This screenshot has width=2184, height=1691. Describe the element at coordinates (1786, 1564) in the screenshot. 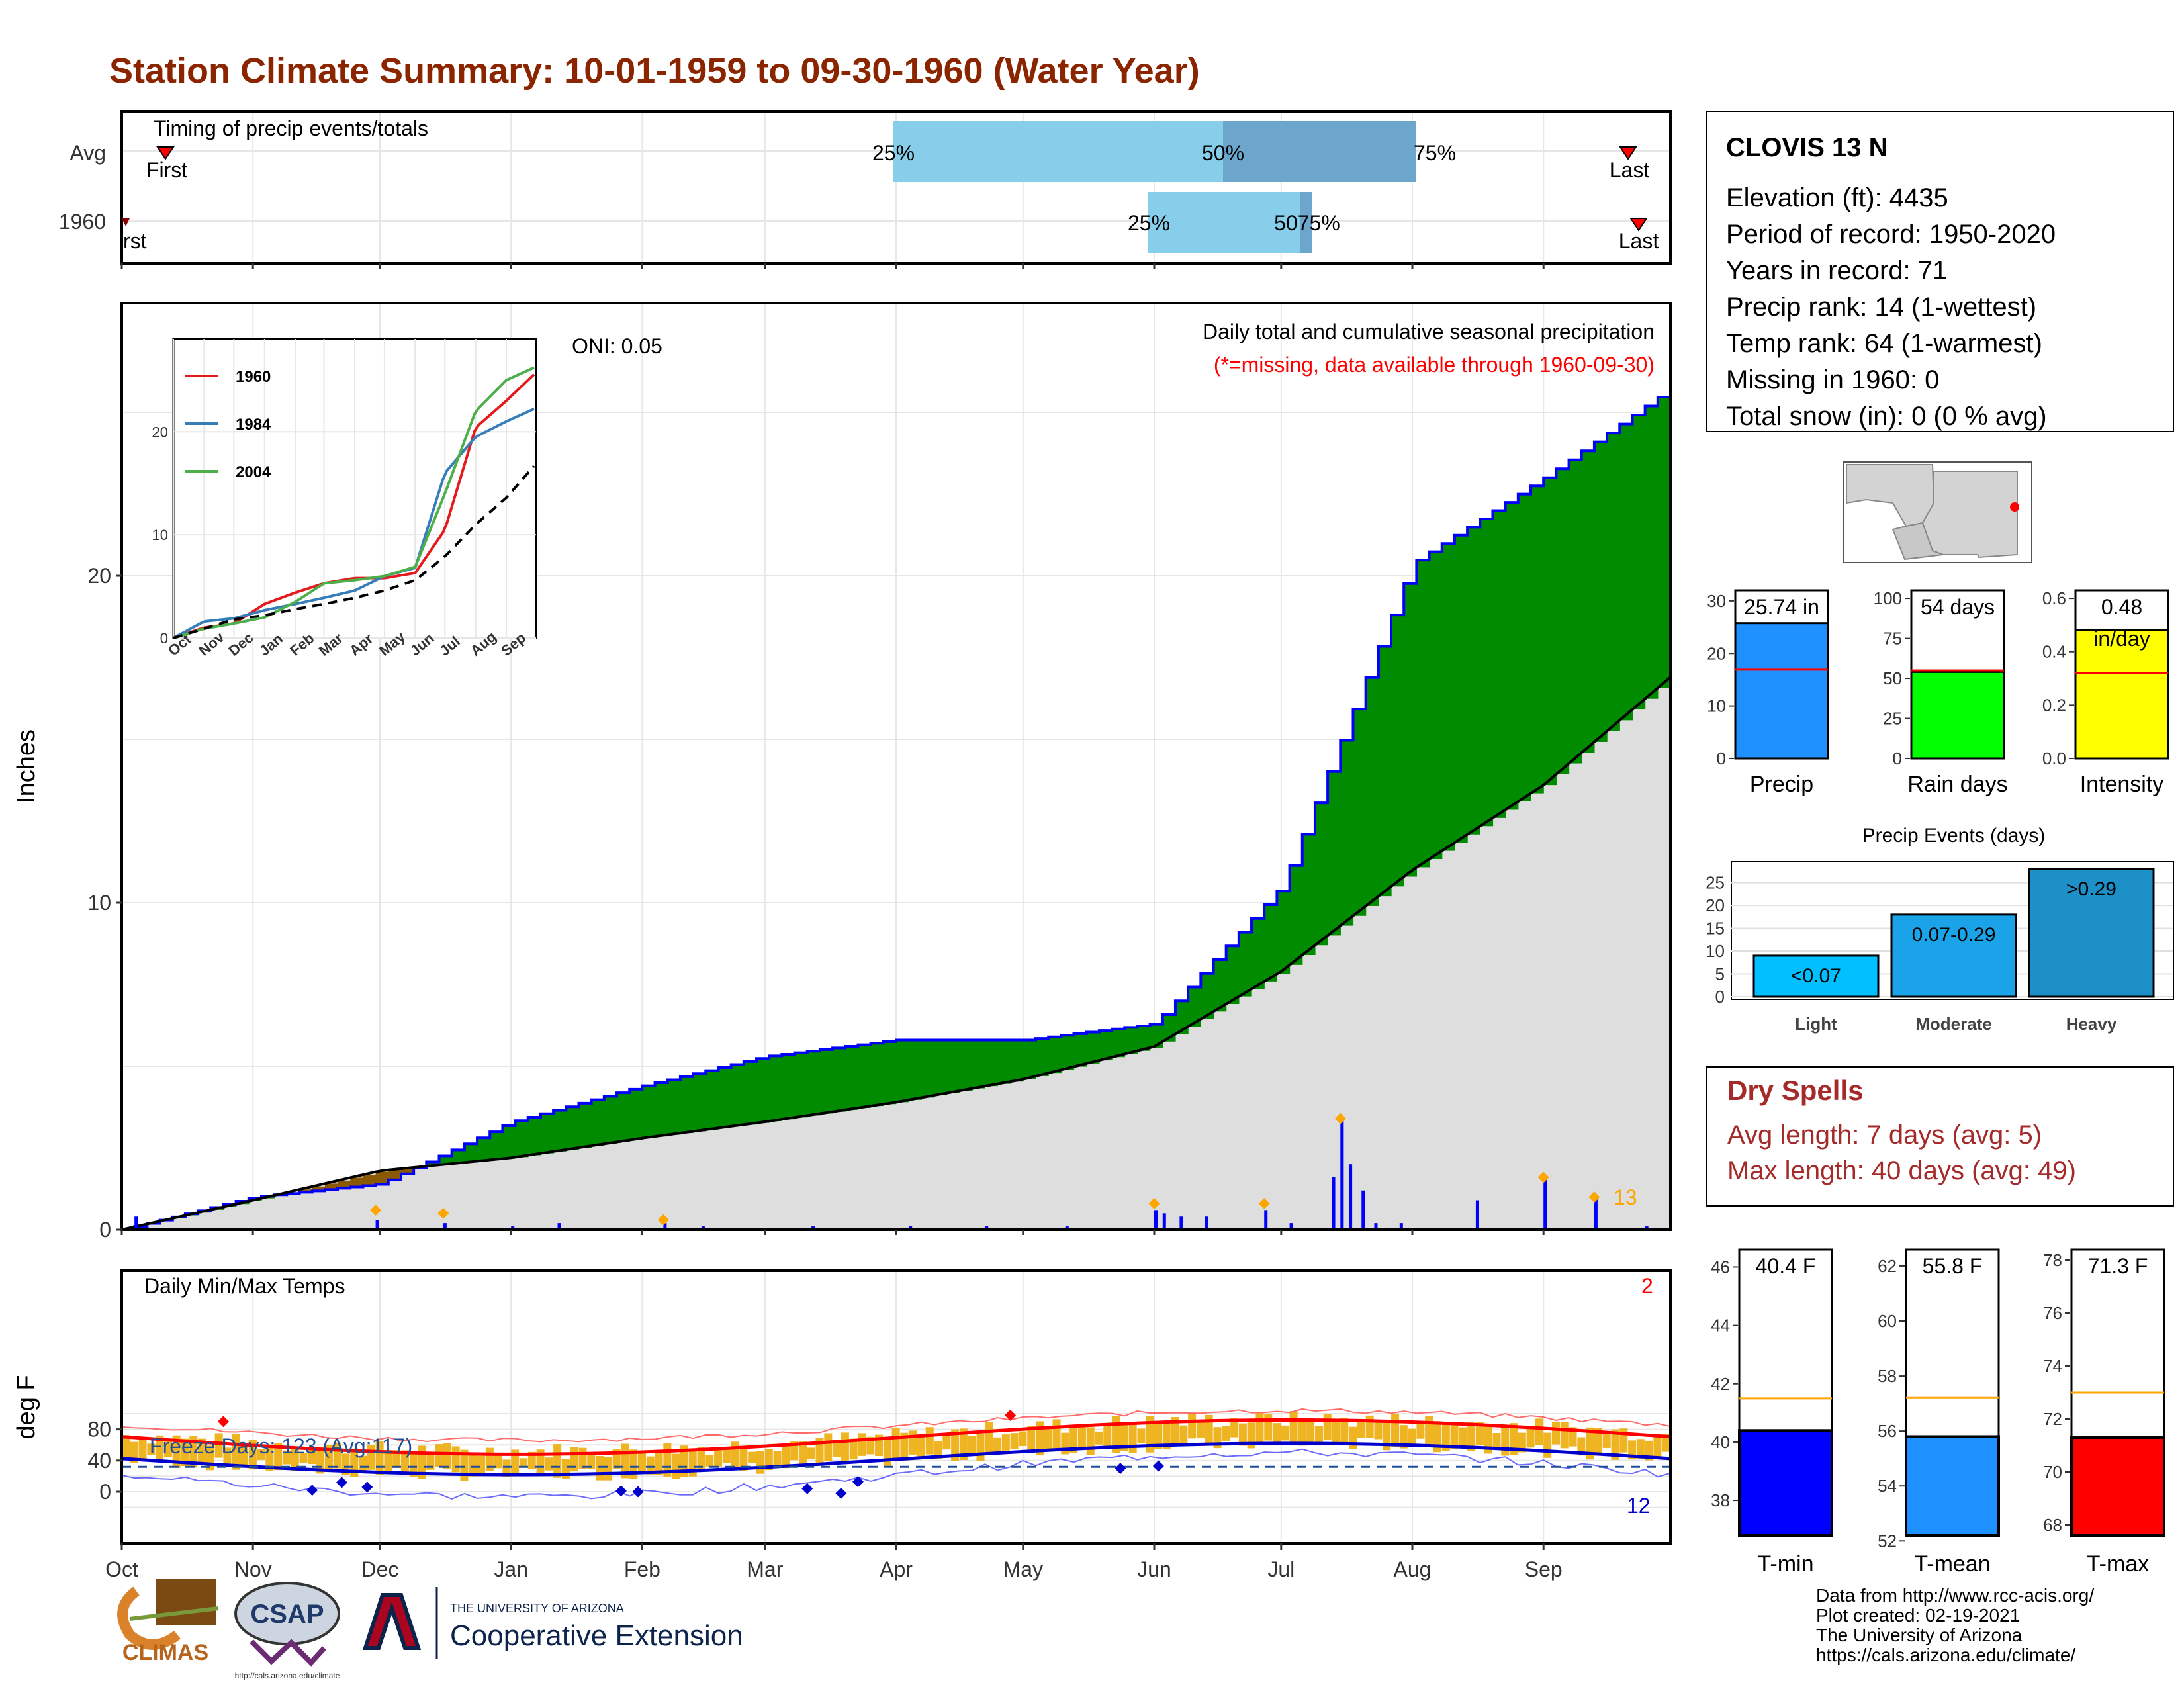

I see `temp-gauge-label: T-min` at that location.